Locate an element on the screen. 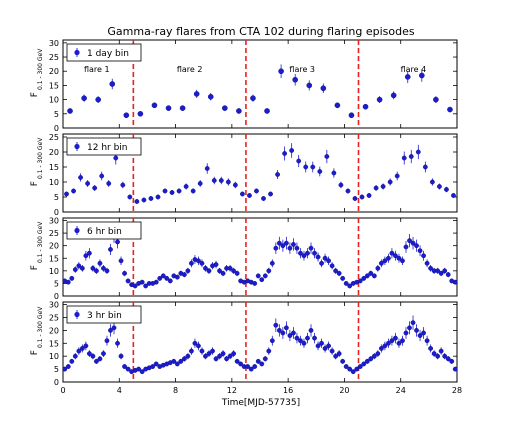 Image resolution: width=506 pixels, height=426 pixels. x-tick-label: 8 is located at coordinates (175, 390).